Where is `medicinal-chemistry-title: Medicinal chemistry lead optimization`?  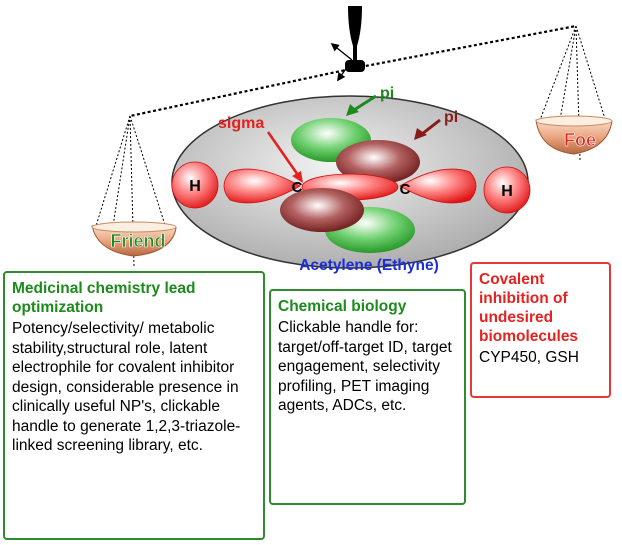
medicinal-chemistry-title: Medicinal chemistry lead optimization is located at coordinates (104, 298).